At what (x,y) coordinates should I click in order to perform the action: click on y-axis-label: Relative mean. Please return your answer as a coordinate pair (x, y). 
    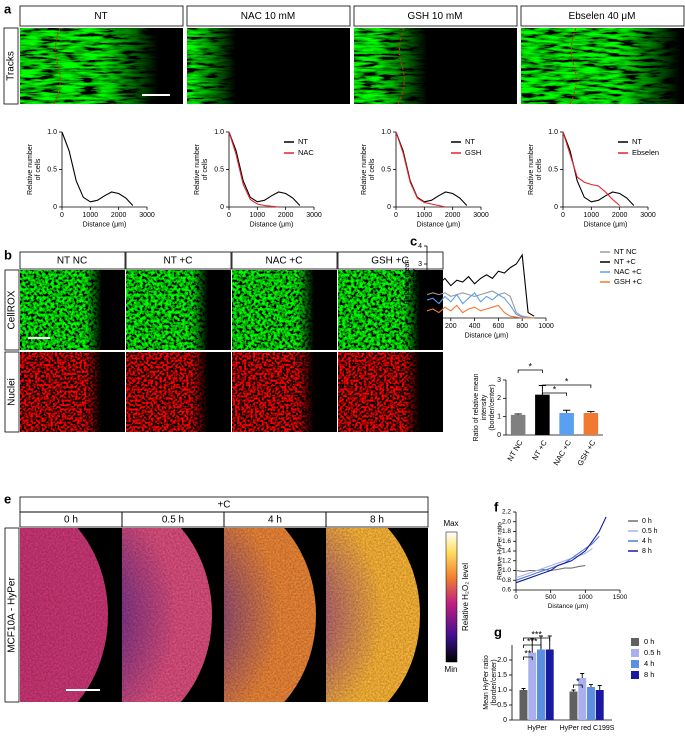
    Looking at the image, I should click on (407, 282).